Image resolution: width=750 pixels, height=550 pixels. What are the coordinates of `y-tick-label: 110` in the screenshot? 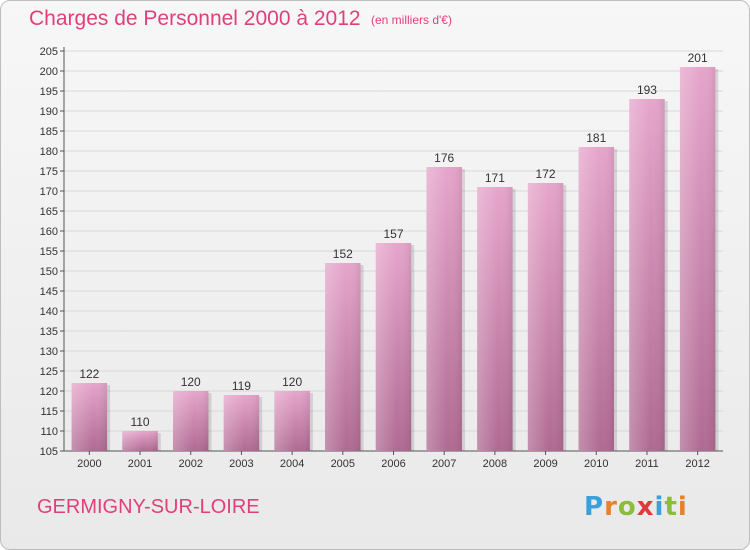 It's located at (49, 432).